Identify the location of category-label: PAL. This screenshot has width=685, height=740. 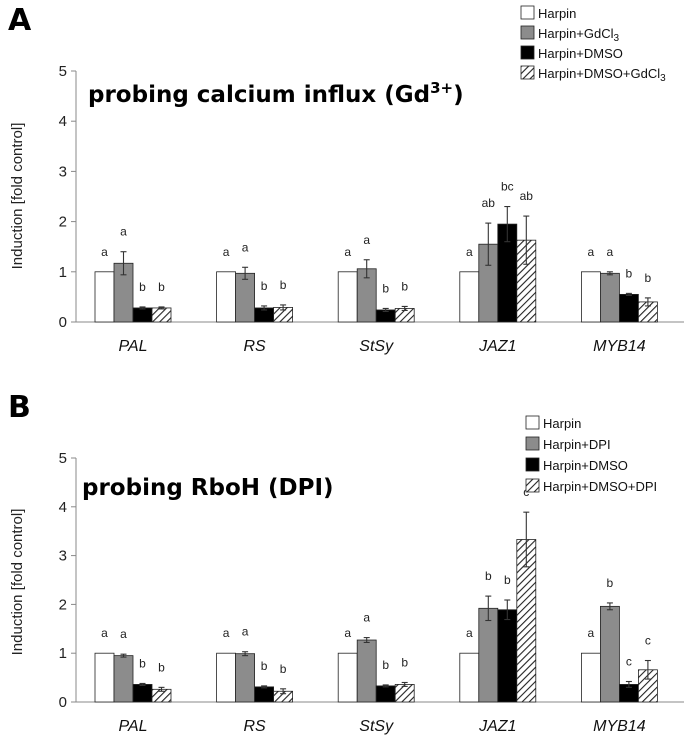
(132, 726).